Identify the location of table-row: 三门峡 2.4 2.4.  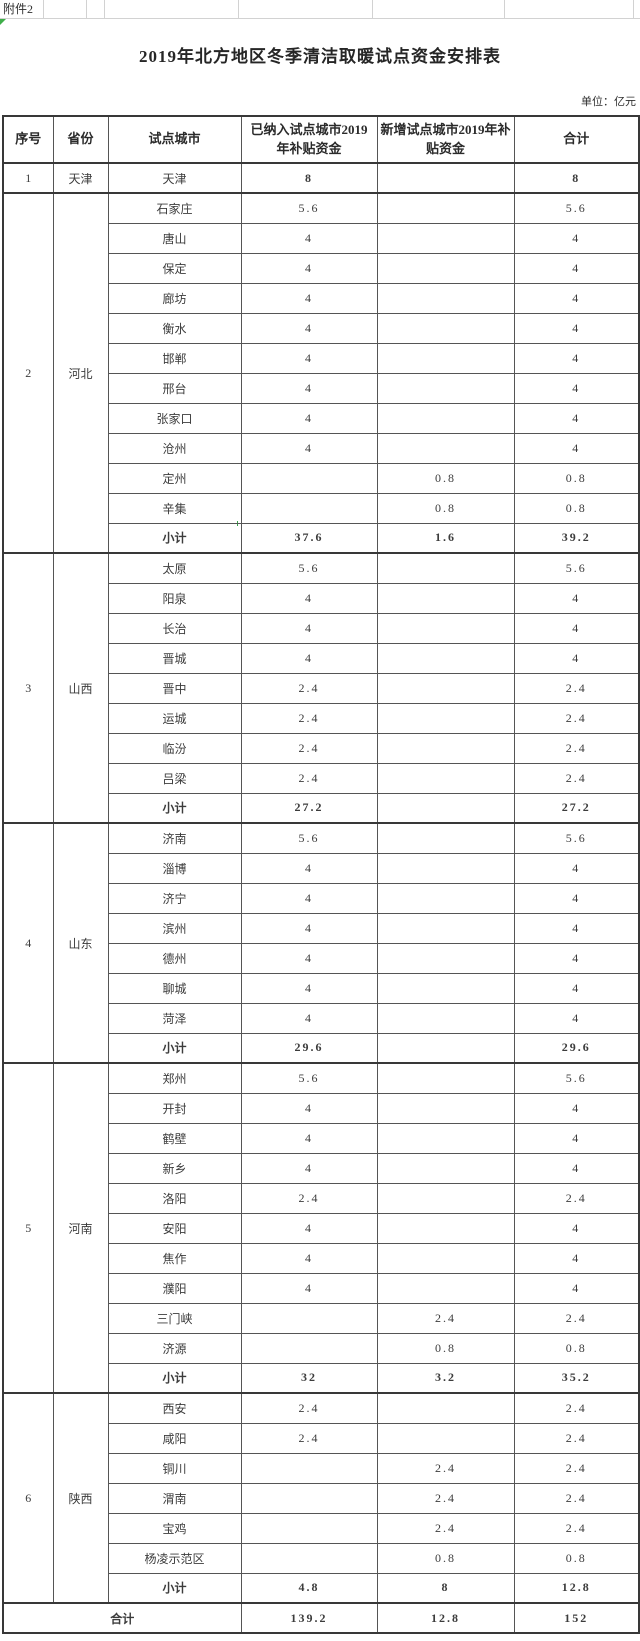
(321, 1318).